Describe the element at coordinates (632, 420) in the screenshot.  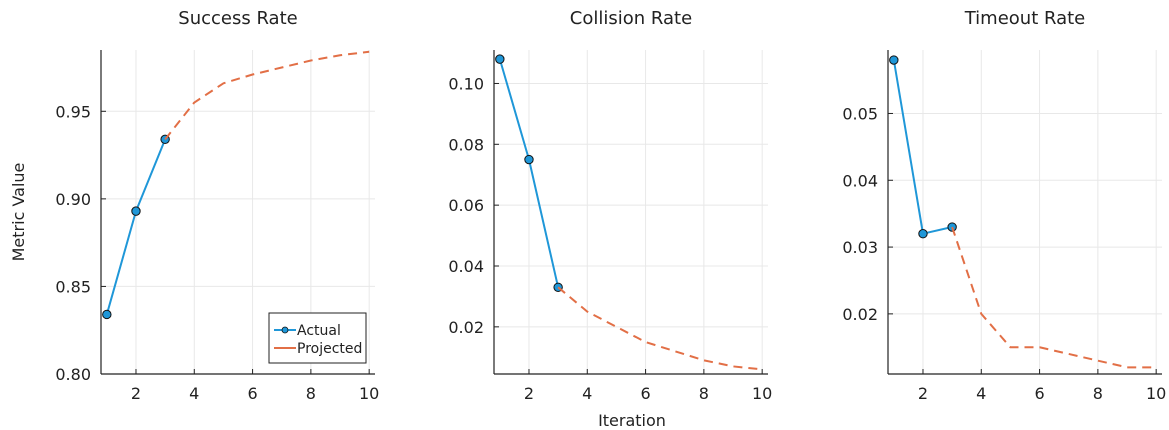
I see `x-axis-label: Iteration` at that location.